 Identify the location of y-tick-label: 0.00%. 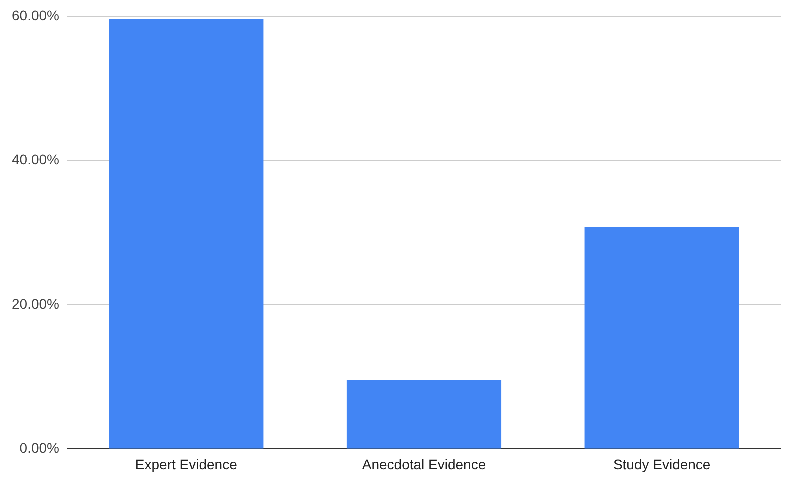
(40, 448).